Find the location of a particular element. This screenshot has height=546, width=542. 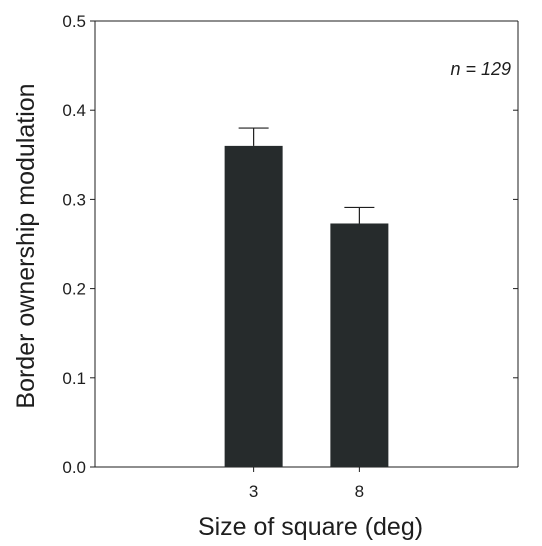

x-axis-title: Size of square (deg) is located at coordinates (310, 527).